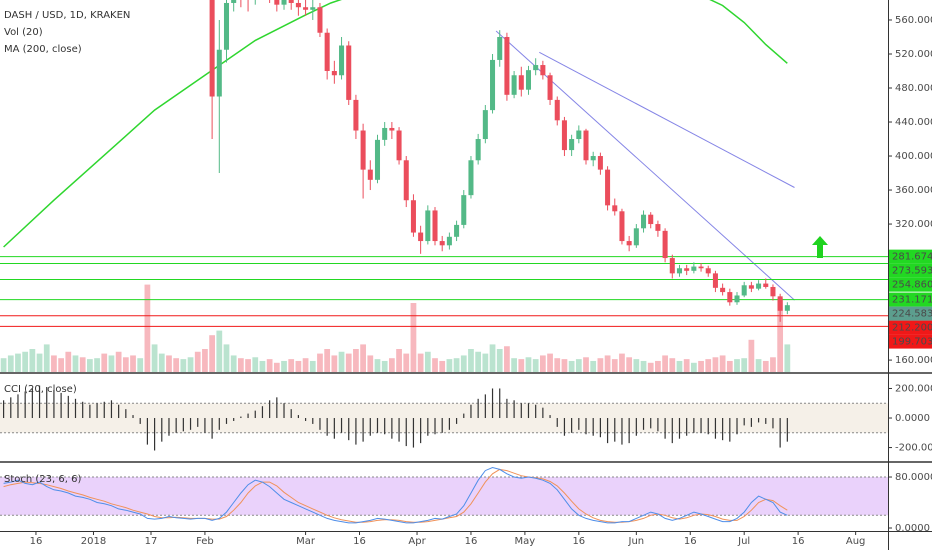 Image resolution: width=932 pixels, height=550 pixels. I want to click on y-tick-label: 360.000, so click(913, 190).